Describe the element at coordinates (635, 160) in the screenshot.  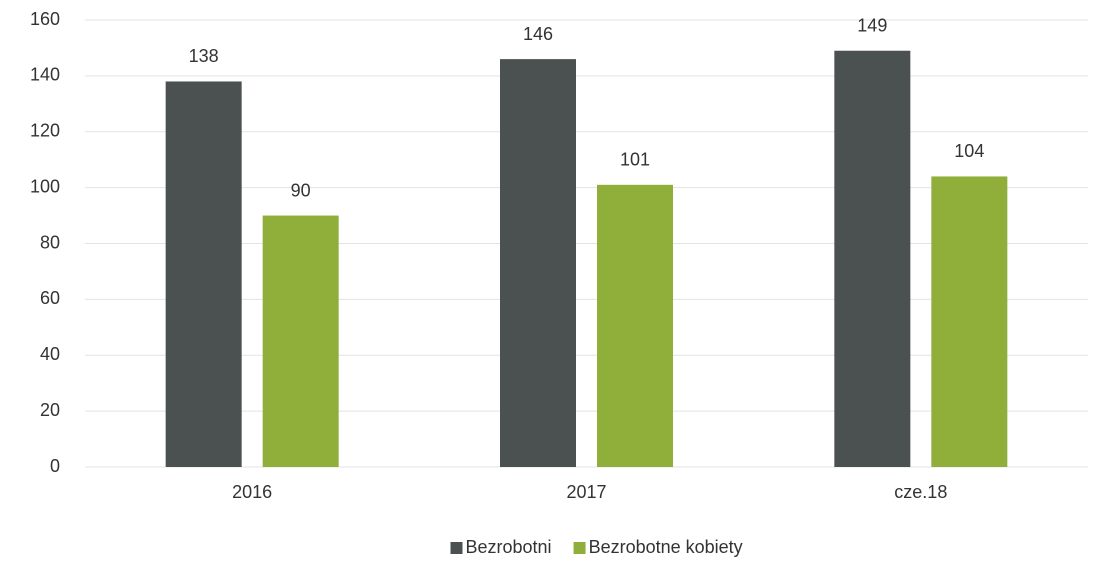
I see `data-label: 101` at that location.